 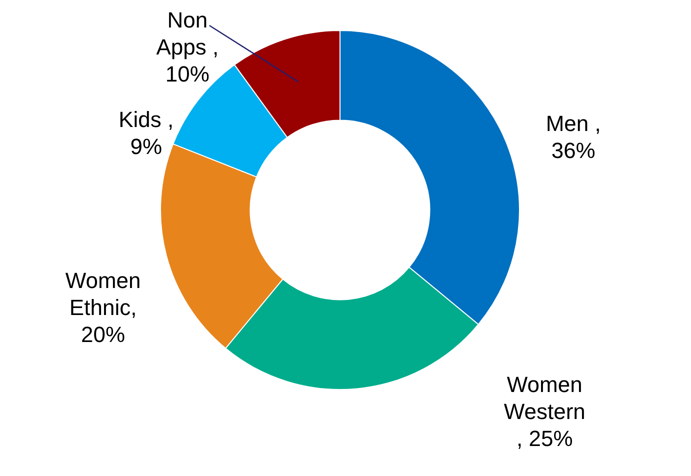 What do you see at coordinates (545, 398) in the screenshot?
I see `slice-label: Women Western` at bounding box center [545, 398].